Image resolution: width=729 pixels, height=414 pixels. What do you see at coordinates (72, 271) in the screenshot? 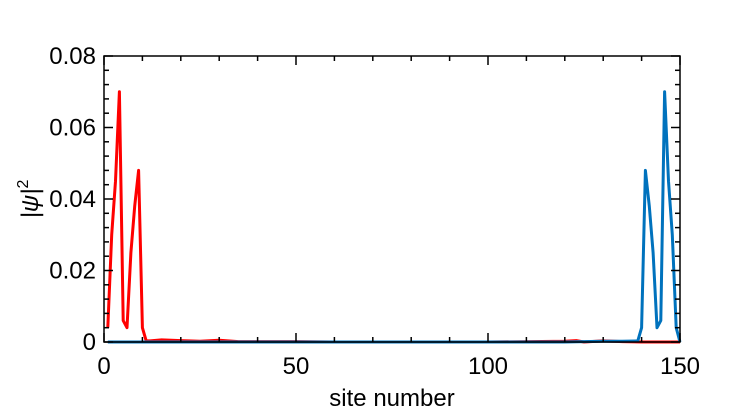
I see `y-tick-label: 0.02` at bounding box center [72, 271].